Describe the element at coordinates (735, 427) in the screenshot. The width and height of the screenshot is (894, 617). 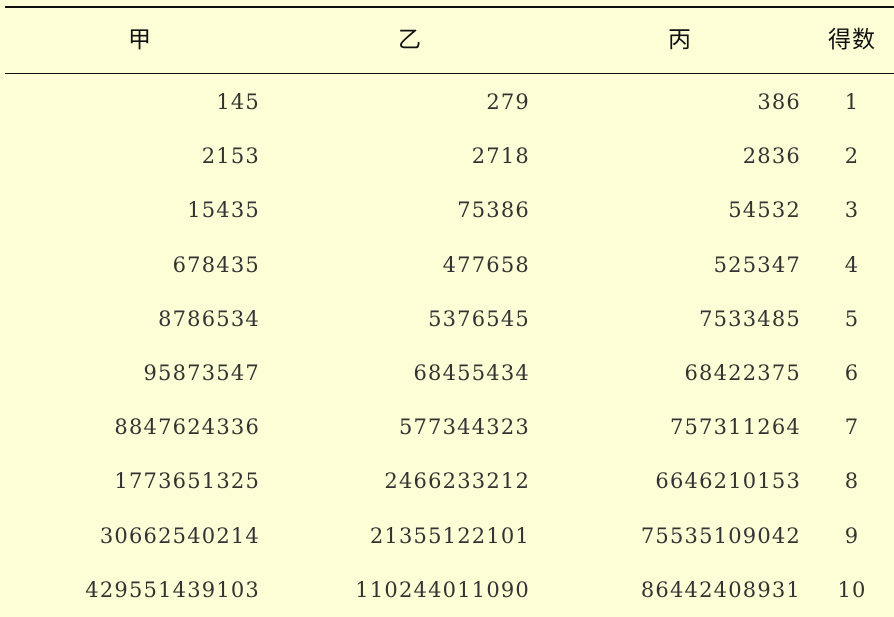
I see `cell-bing: 757311264` at that location.